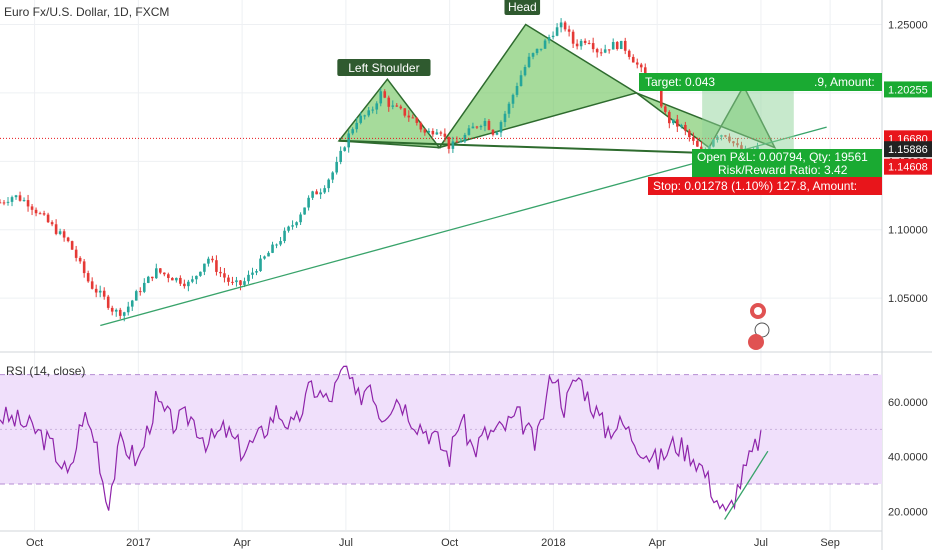  I want to click on stop-box-bg, so click(765, 186).